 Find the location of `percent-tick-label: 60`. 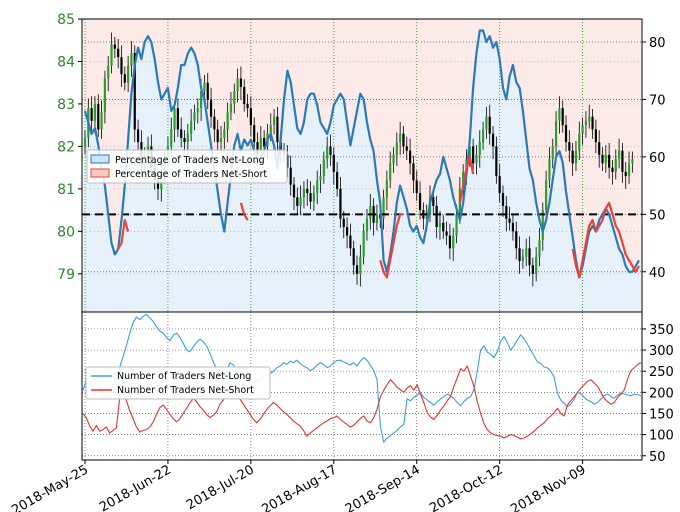

percent-tick-label: 60 is located at coordinates (657, 158).